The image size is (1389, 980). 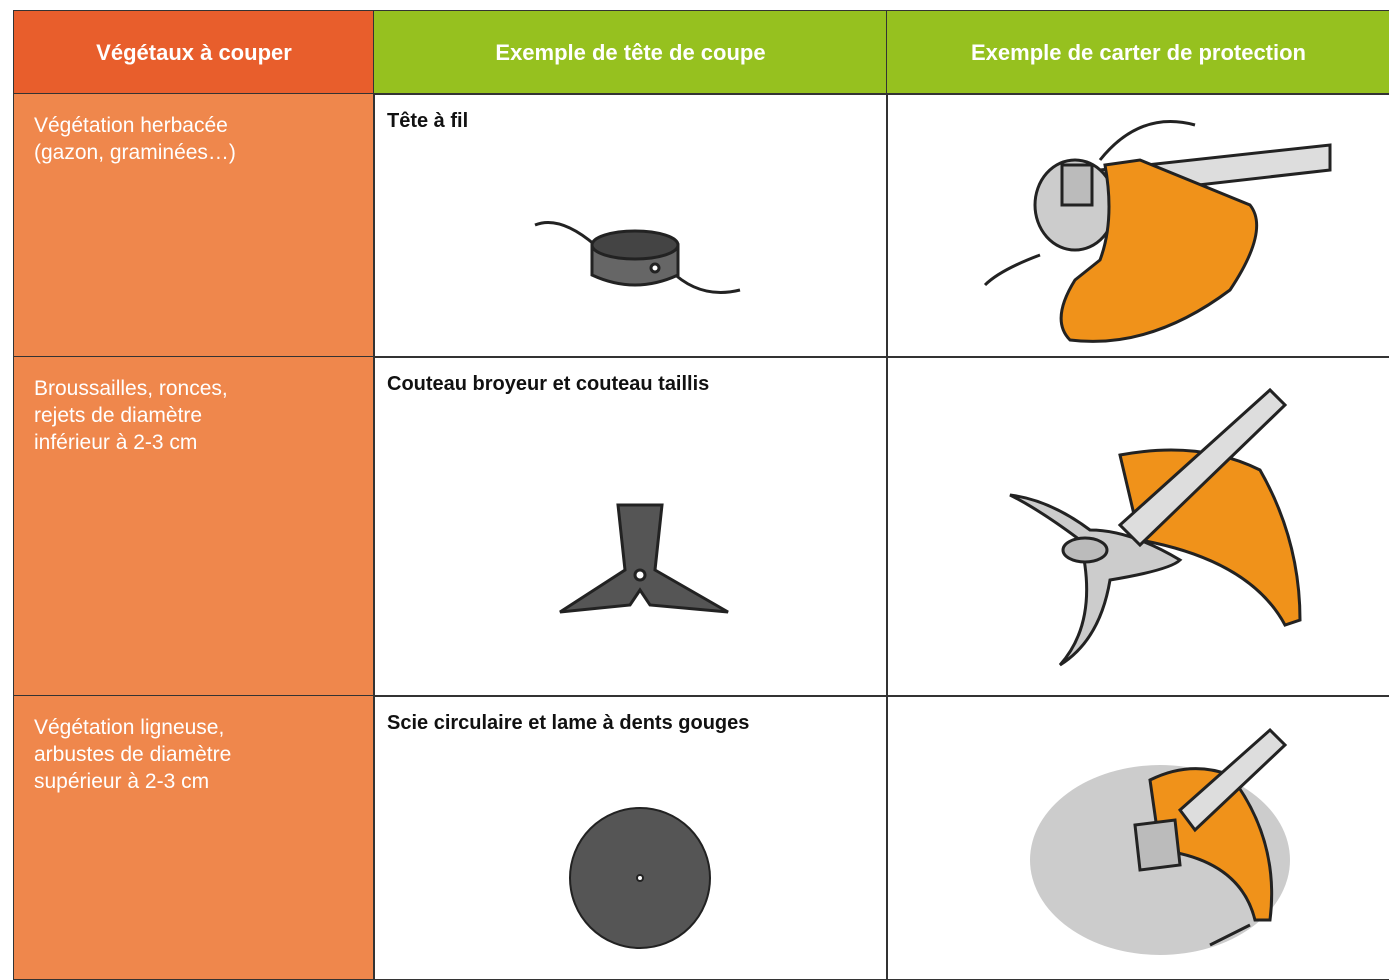 I want to click on header-cell: Végétaux à couper, so click(x=194, y=52).